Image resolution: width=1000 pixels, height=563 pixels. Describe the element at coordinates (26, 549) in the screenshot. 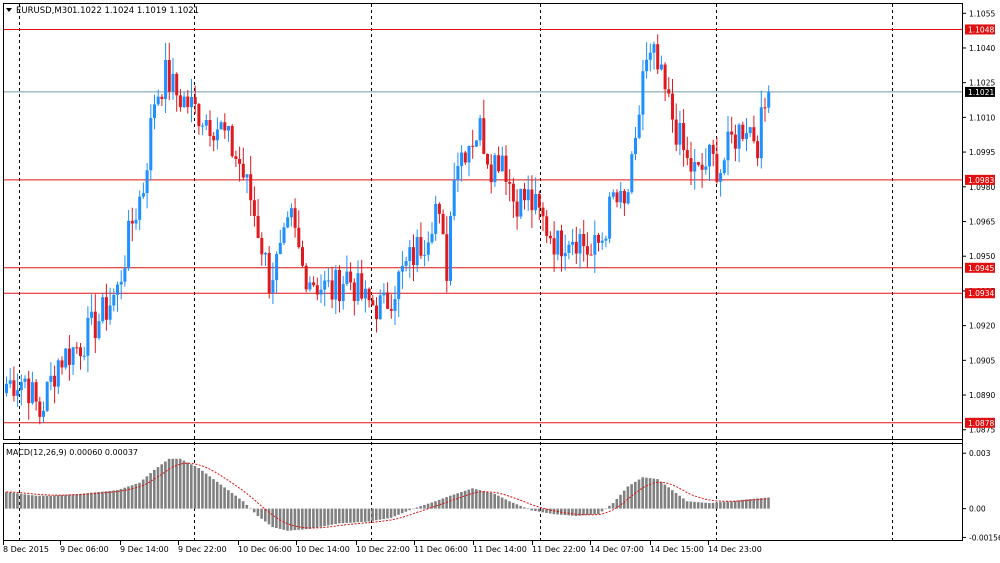

I see `x-tick-label: 8 Dec 2015` at that location.